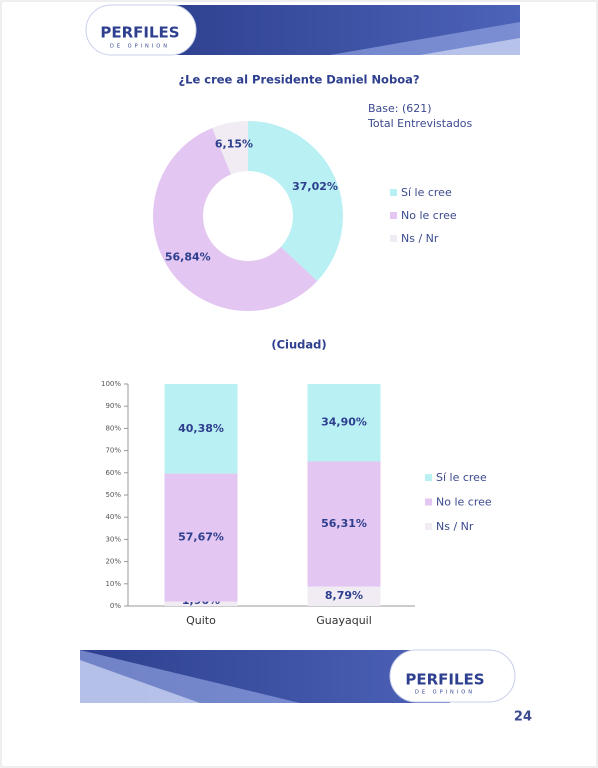 Image resolution: width=598 pixels, height=768 pixels. Describe the element at coordinates (298, 345) in the screenshot. I see `chart-title: (Ciudad)` at that location.